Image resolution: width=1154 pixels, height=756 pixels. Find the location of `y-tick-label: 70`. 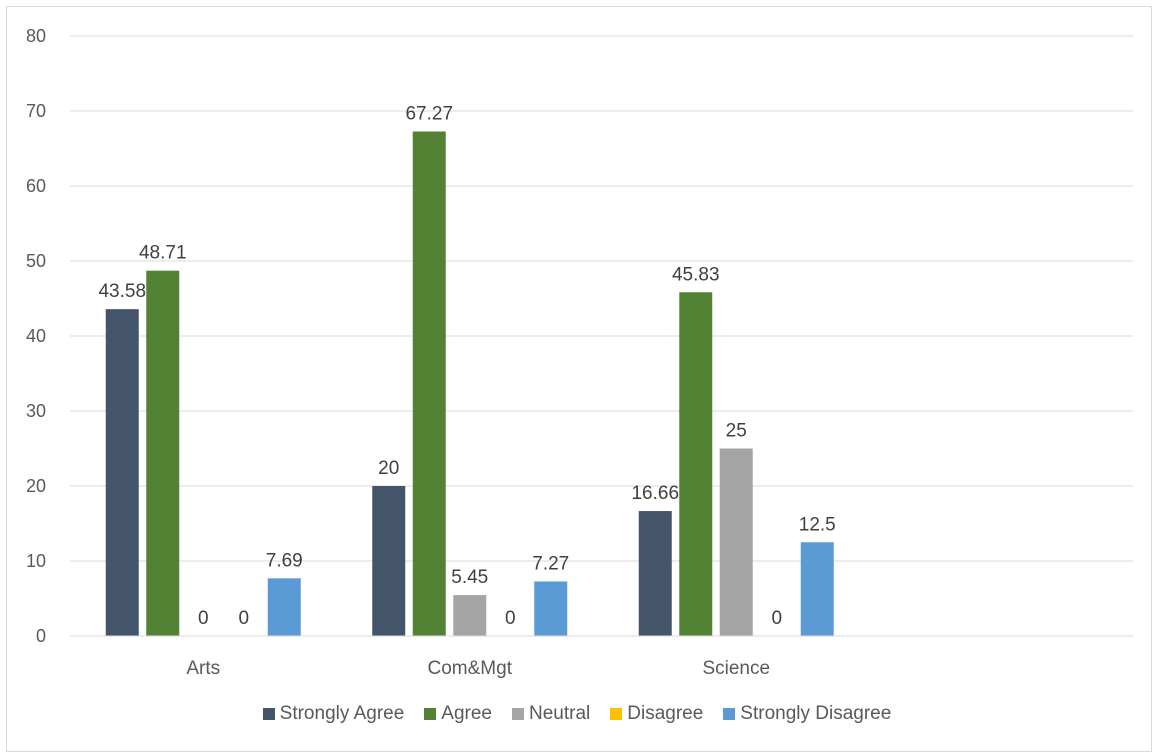

y-tick-label: 70 is located at coordinates (36, 111).